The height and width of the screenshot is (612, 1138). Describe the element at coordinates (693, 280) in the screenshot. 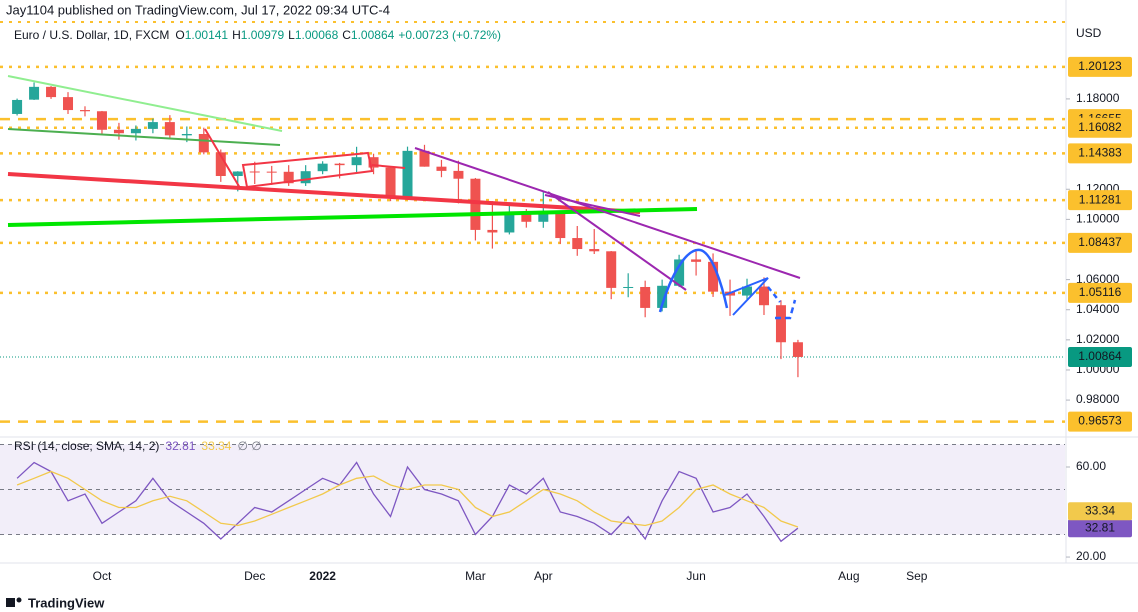

I see `arc` at that location.